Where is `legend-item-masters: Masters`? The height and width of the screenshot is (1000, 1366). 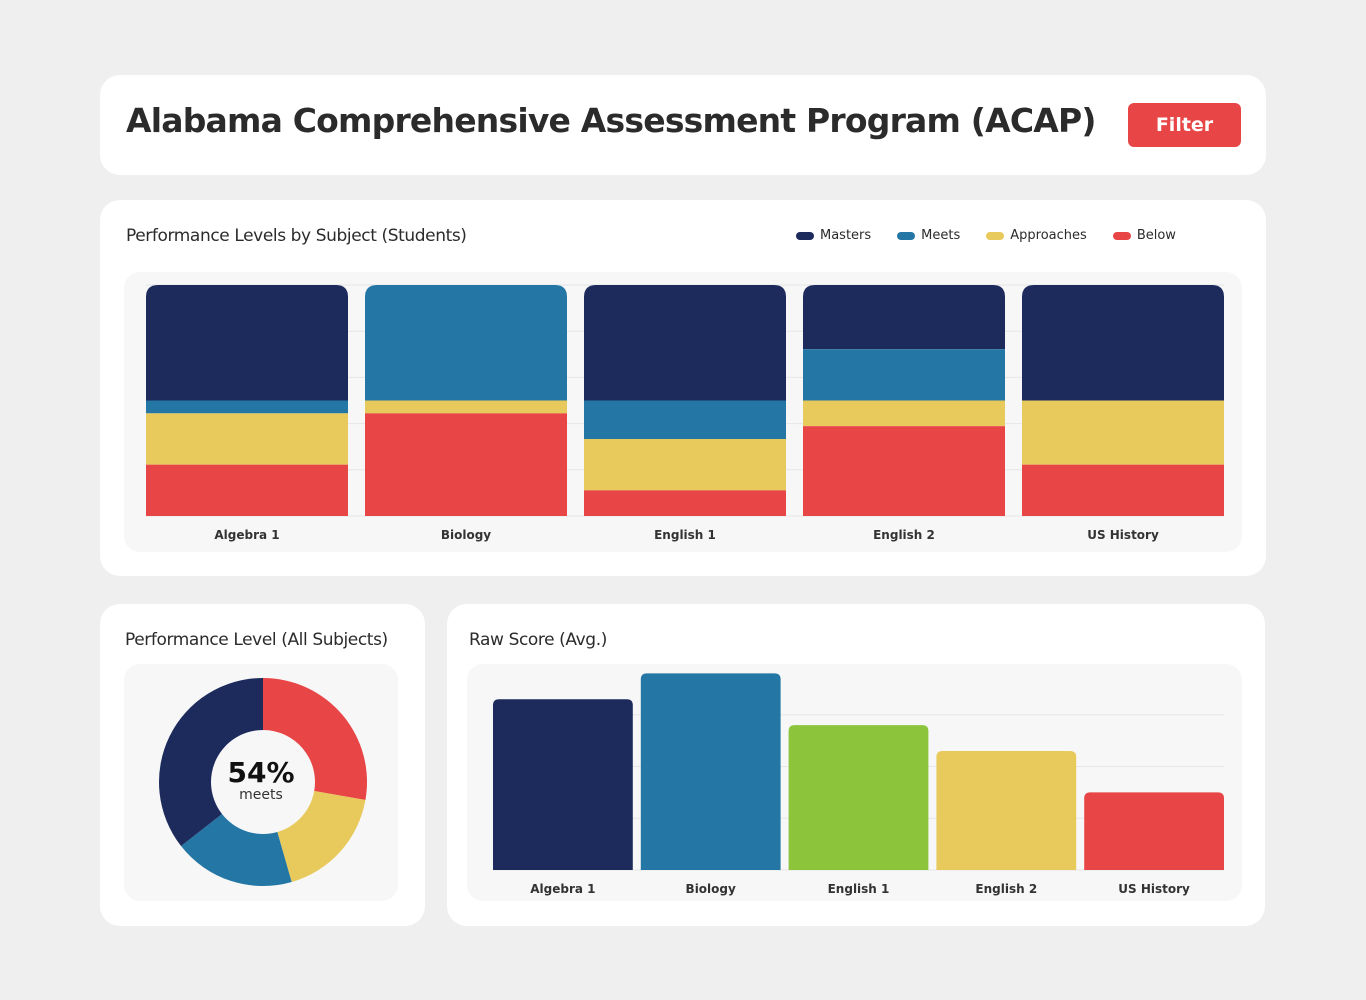 legend-item-masters: Masters is located at coordinates (833, 235).